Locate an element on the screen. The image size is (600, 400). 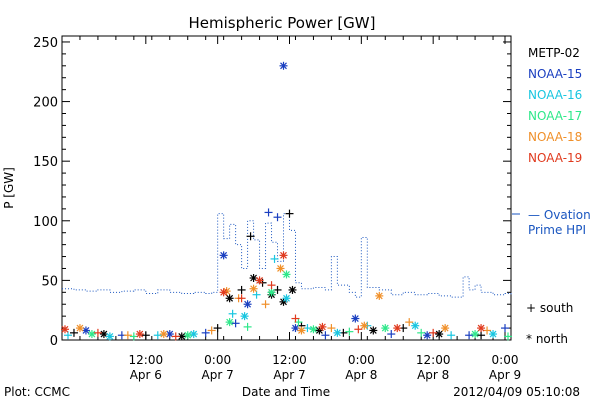
y-tick-label: 0 is located at coordinates (54, 341).